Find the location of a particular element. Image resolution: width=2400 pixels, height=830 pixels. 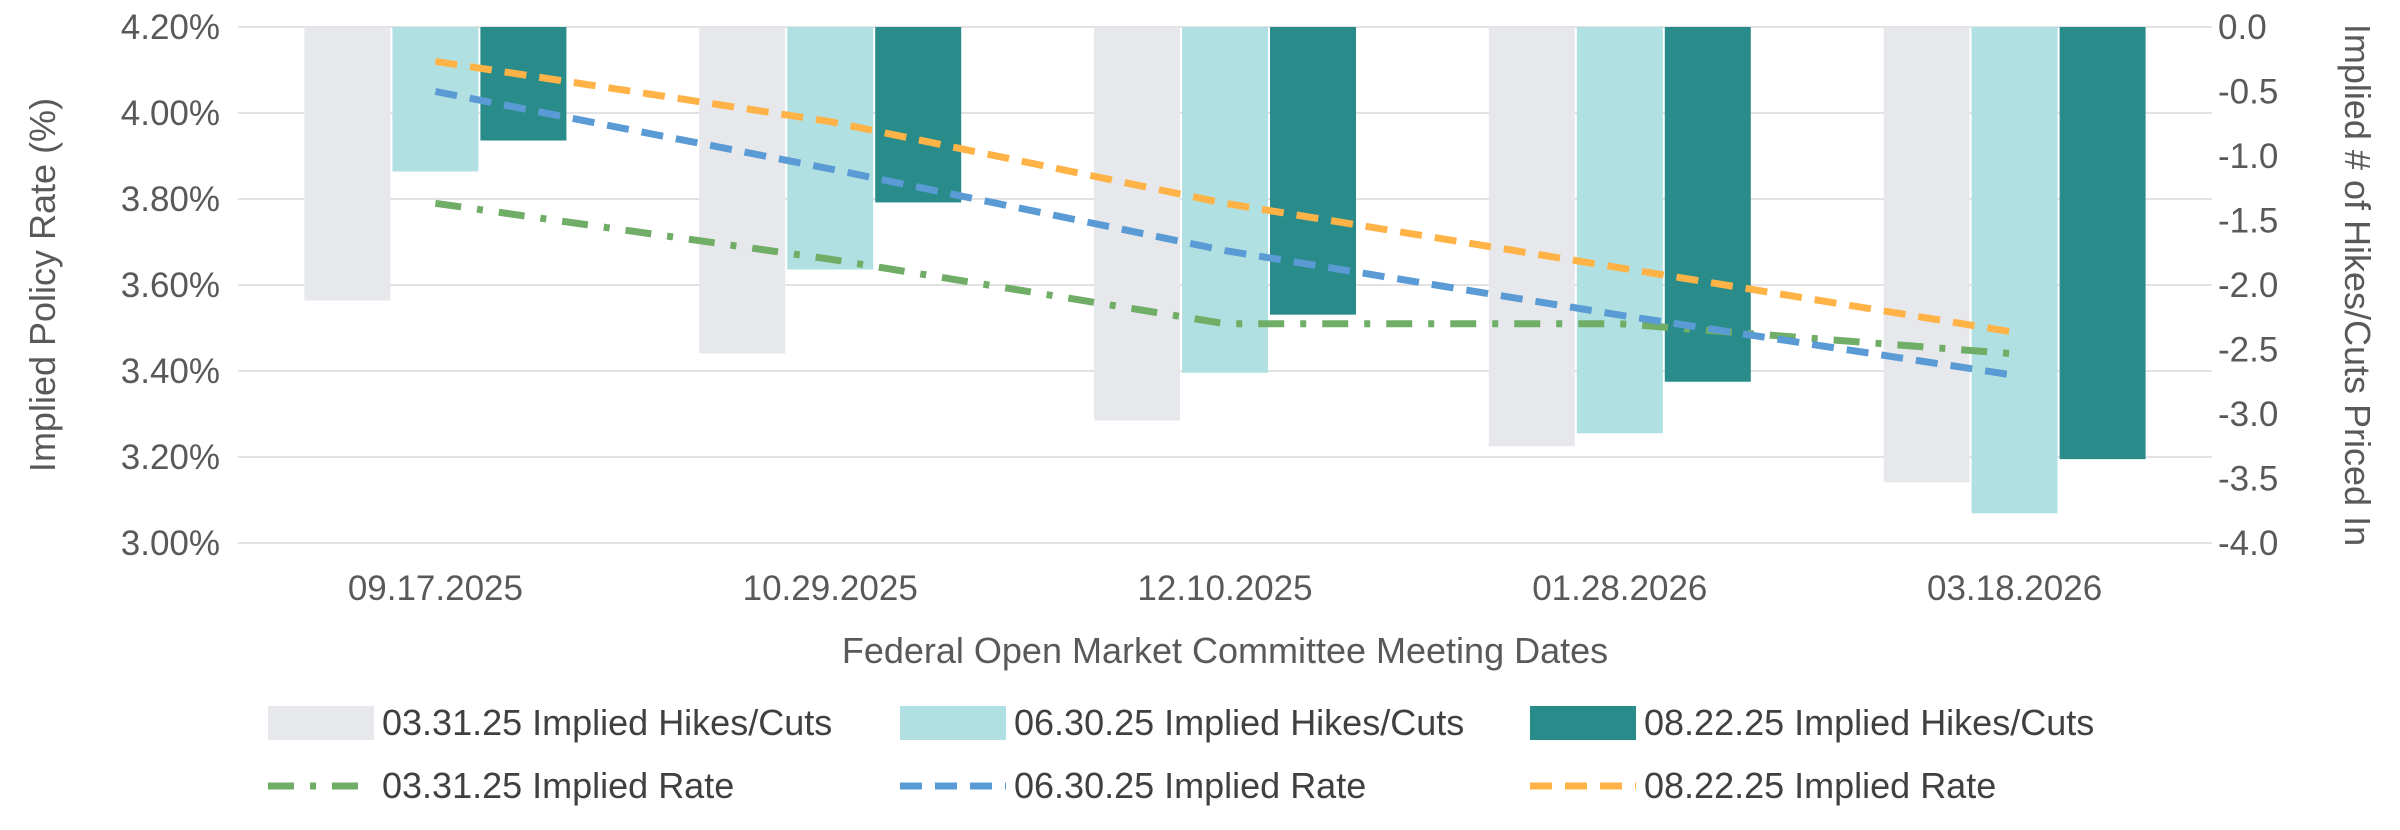

x-tick-label-3: 01.28.2026 is located at coordinates (1619, 588).